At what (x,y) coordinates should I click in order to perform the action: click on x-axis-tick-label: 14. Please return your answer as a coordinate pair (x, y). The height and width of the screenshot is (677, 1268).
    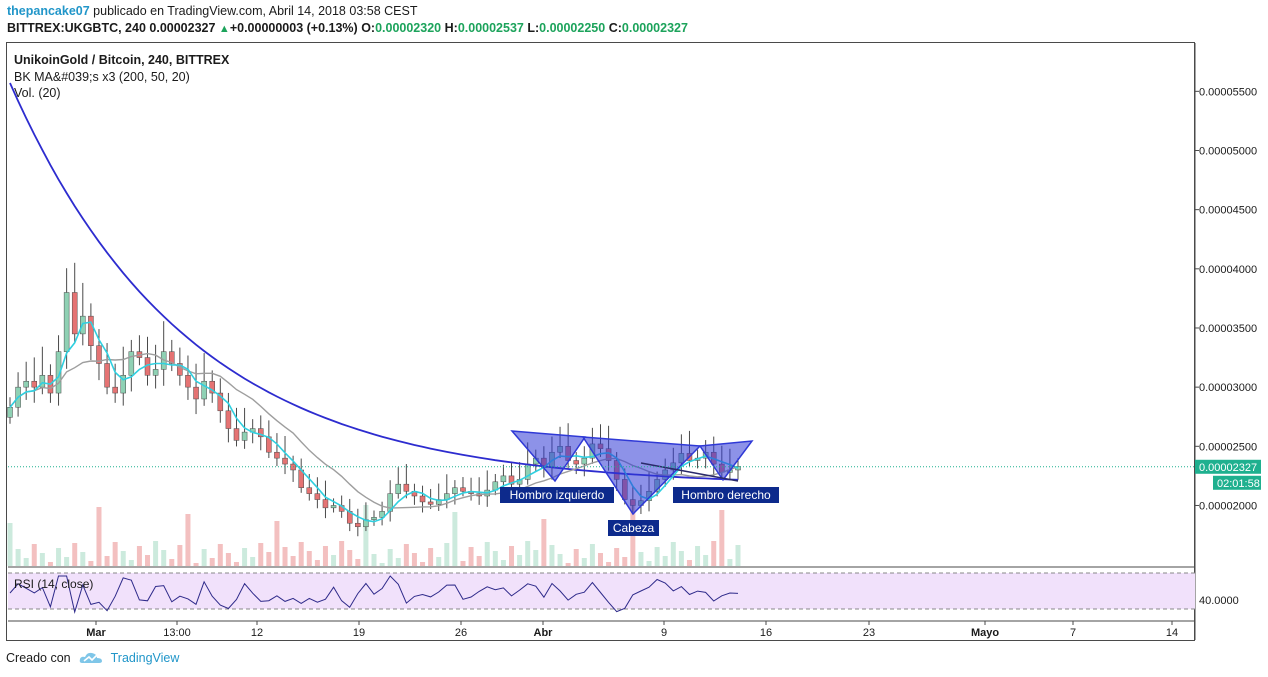
    Looking at the image, I should click on (1172, 633).